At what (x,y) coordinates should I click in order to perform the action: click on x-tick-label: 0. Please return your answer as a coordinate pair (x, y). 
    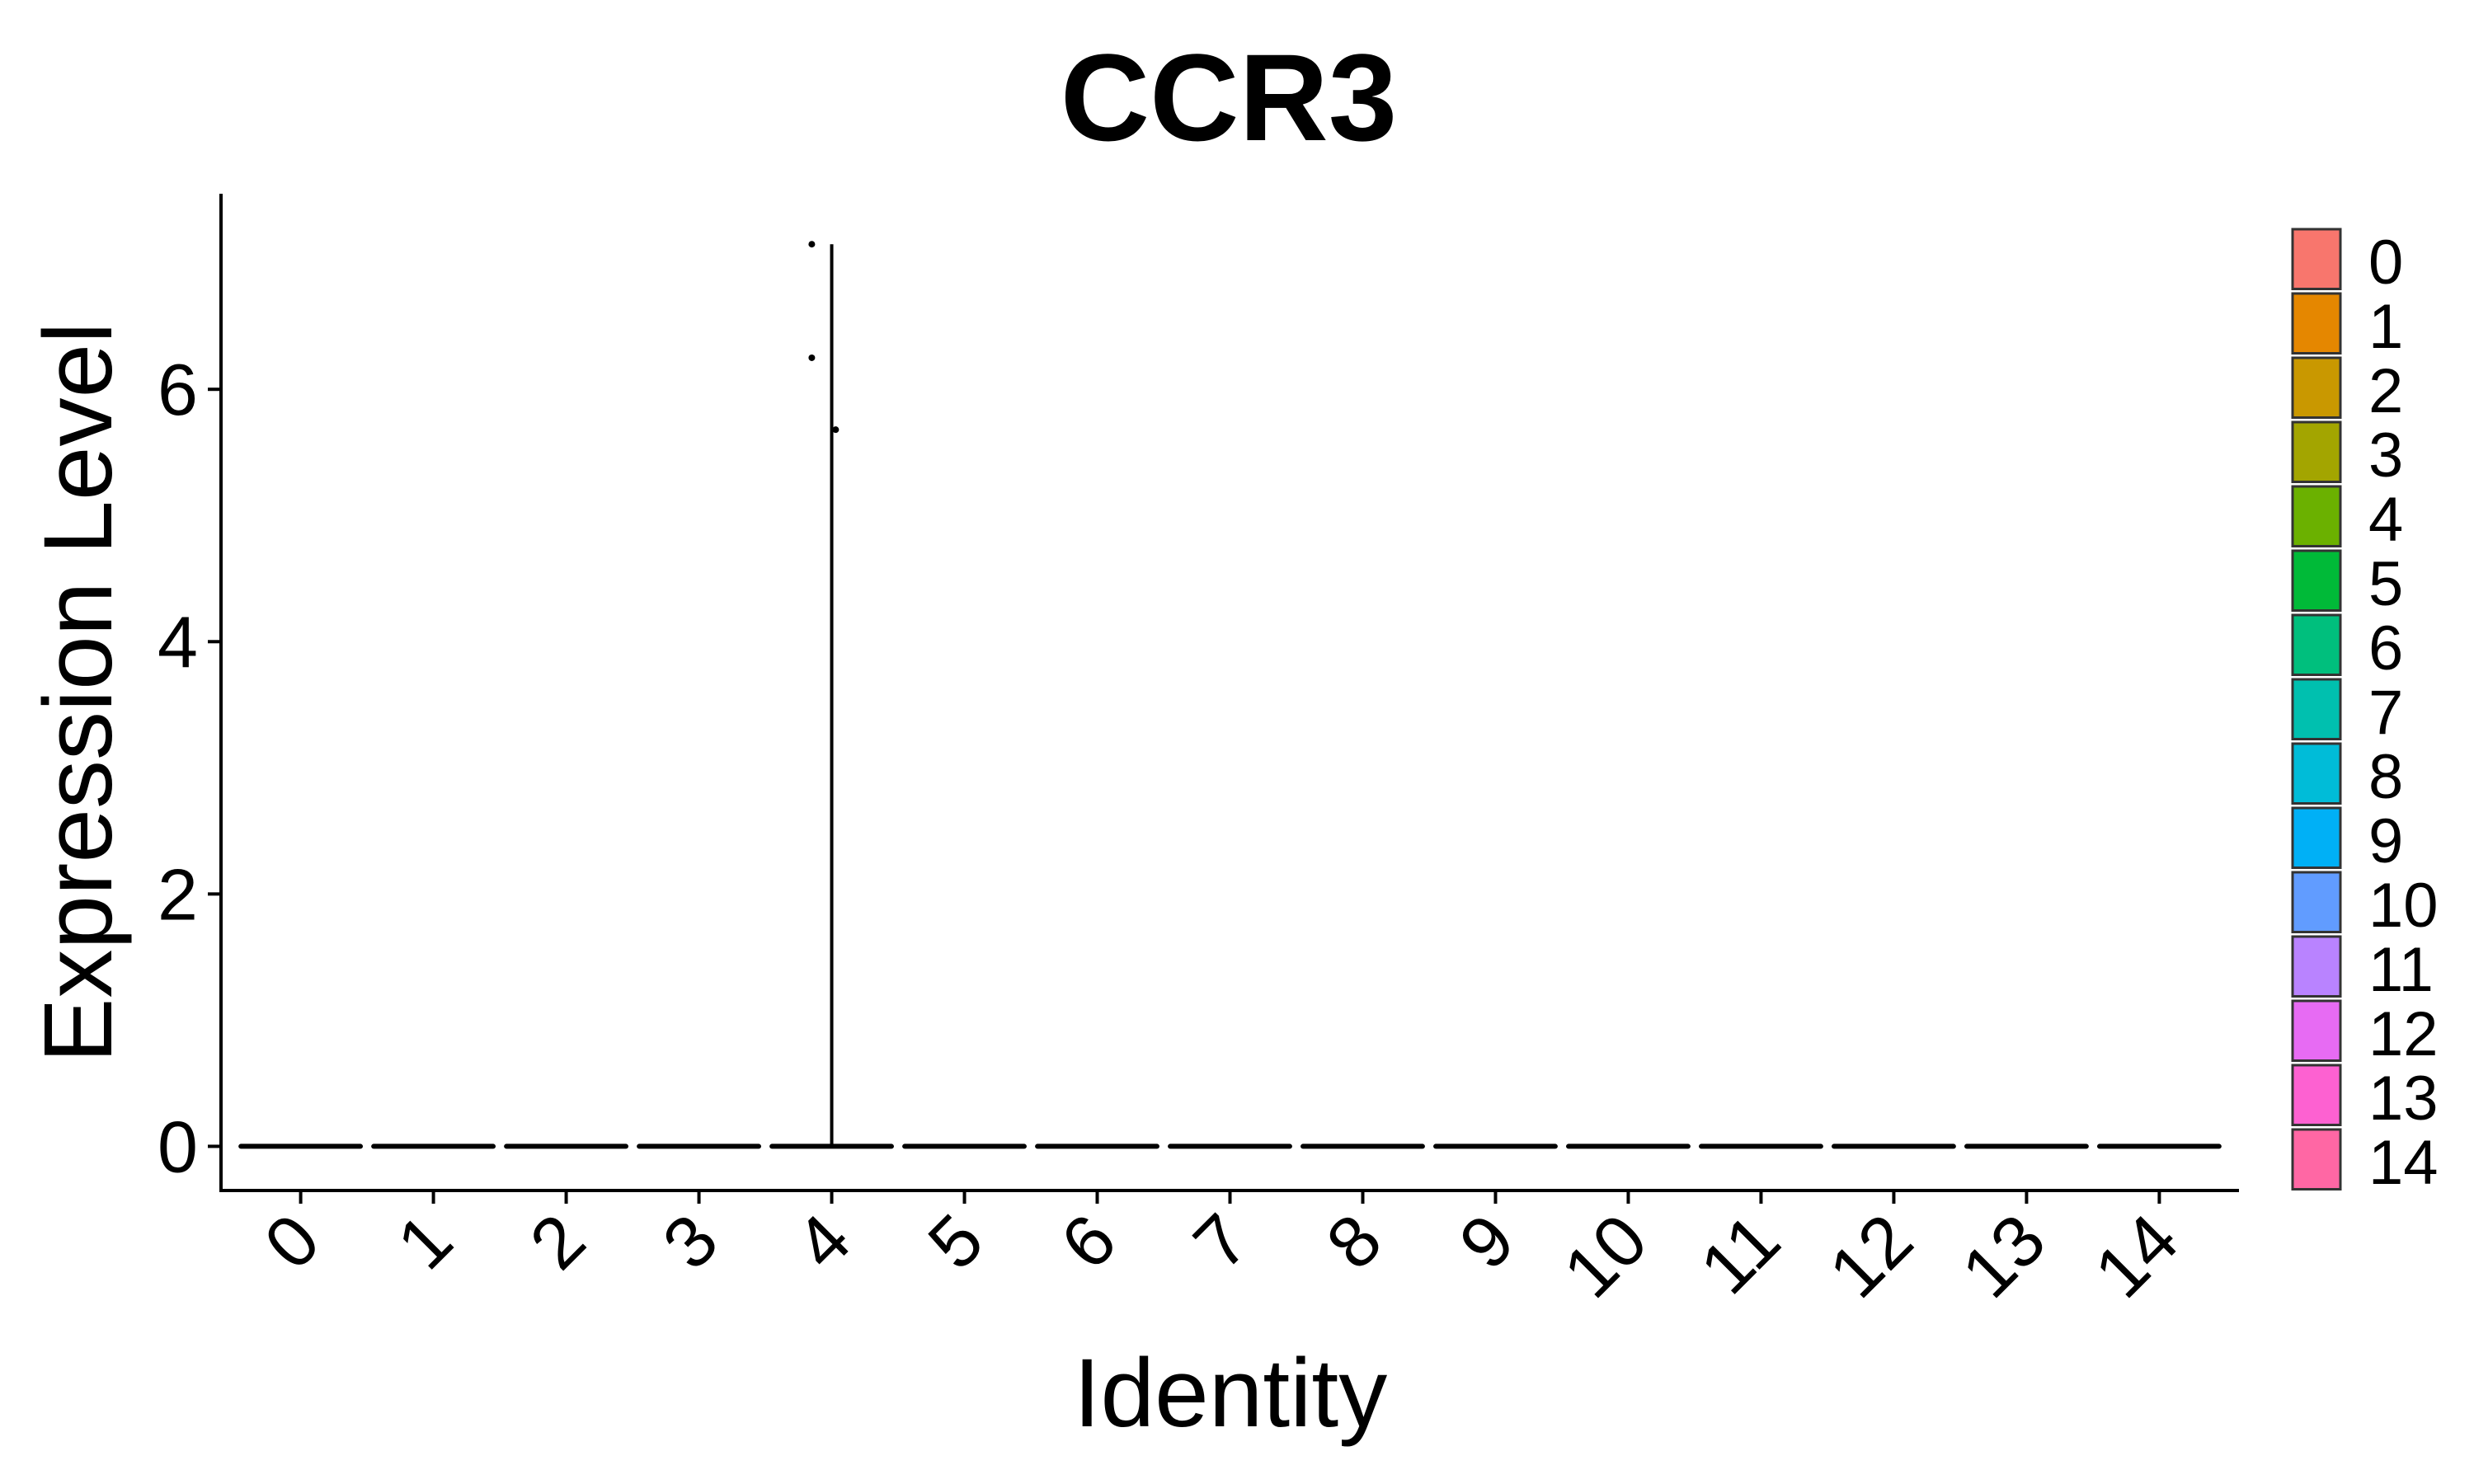
    Looking at the image, I should click on (291, 1241).